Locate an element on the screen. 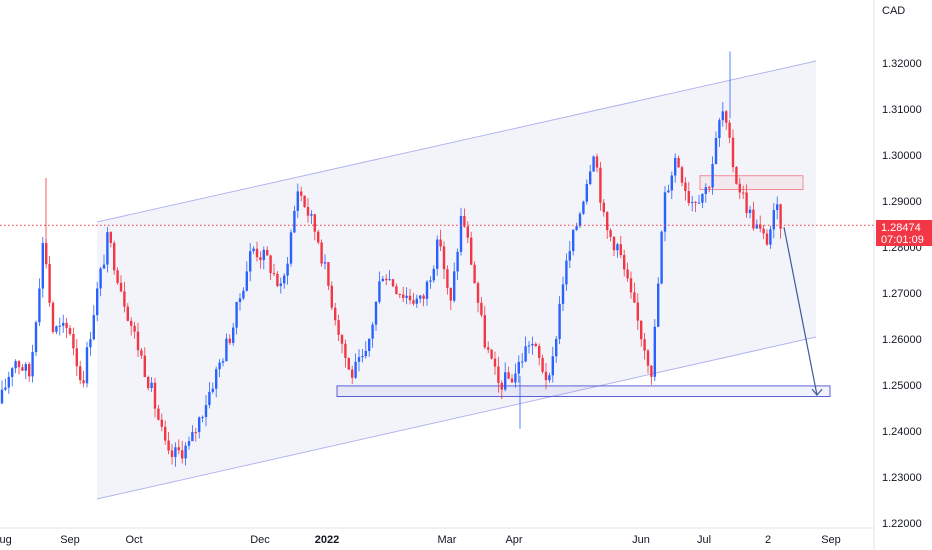 Image resolution: width=932 pixels, height=550 pixels. price-tick-label: 1.30000 is located at coordinates (902, 156).